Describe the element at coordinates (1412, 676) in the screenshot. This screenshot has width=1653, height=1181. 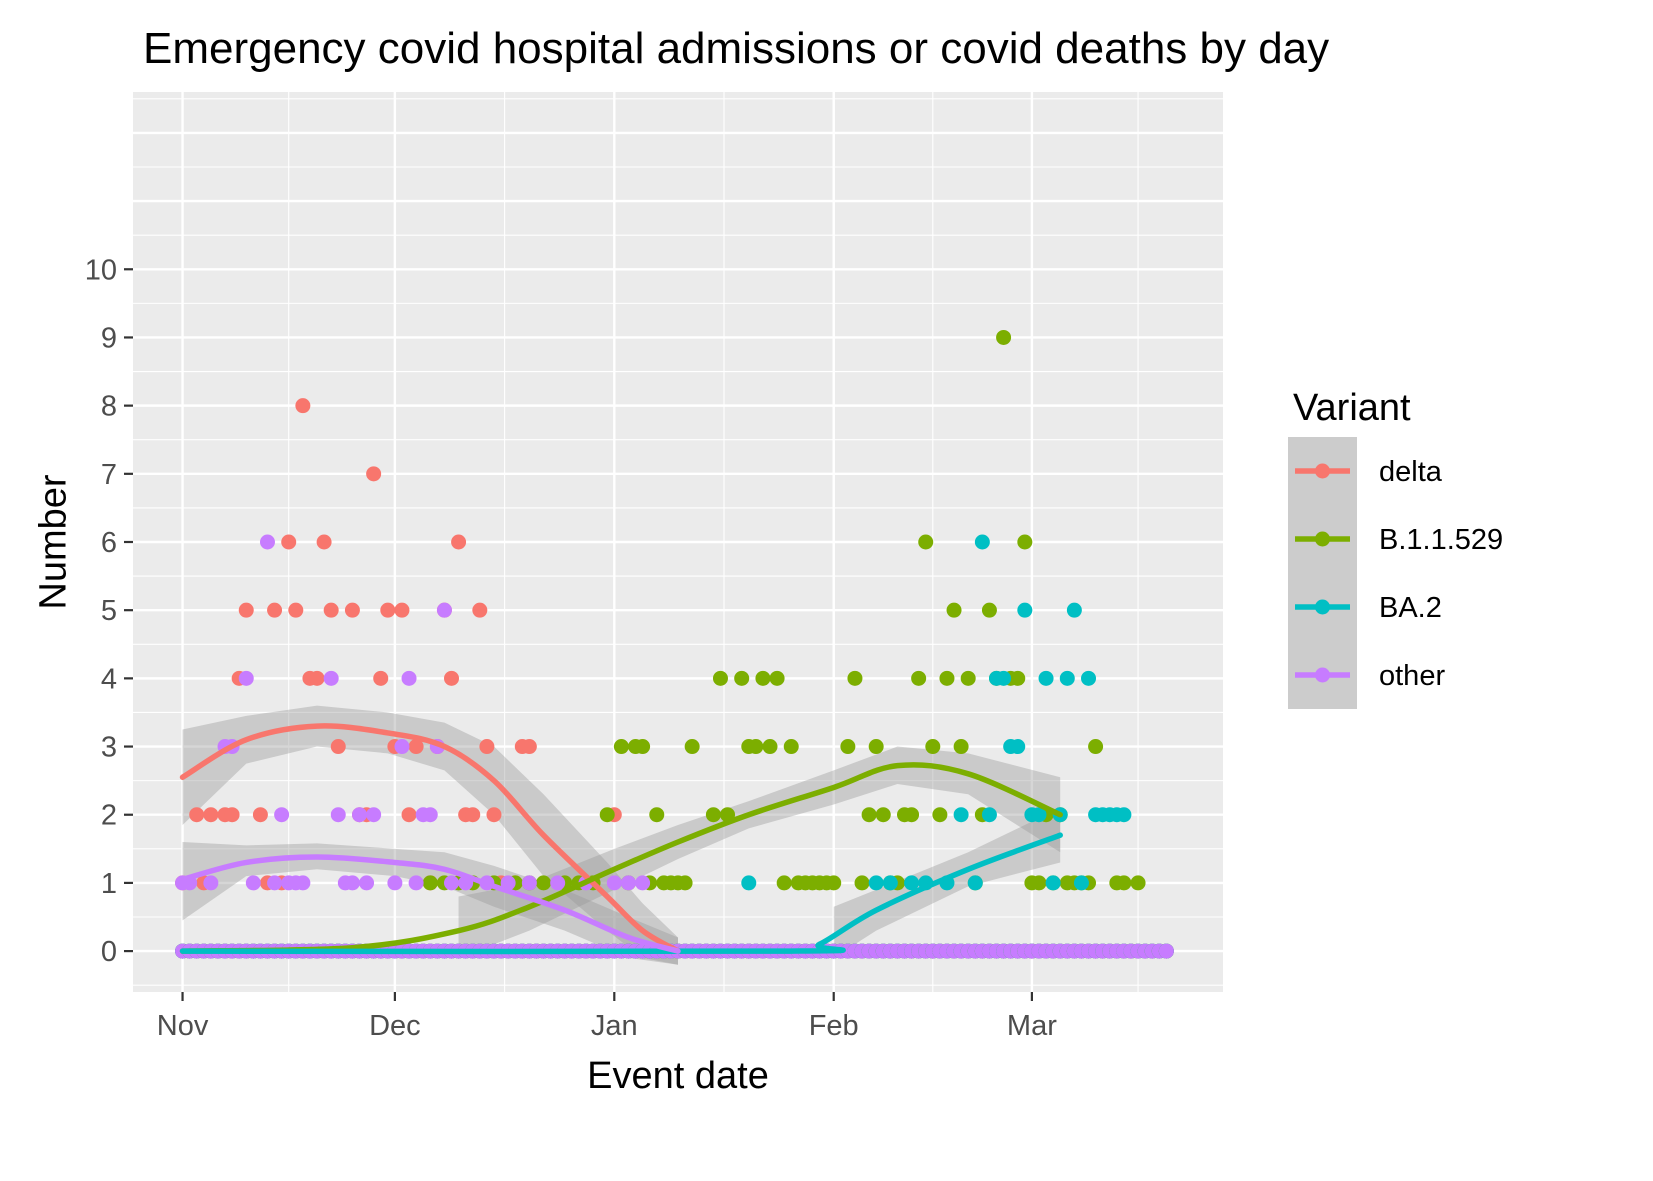
I see `legend-label: other` at that location.